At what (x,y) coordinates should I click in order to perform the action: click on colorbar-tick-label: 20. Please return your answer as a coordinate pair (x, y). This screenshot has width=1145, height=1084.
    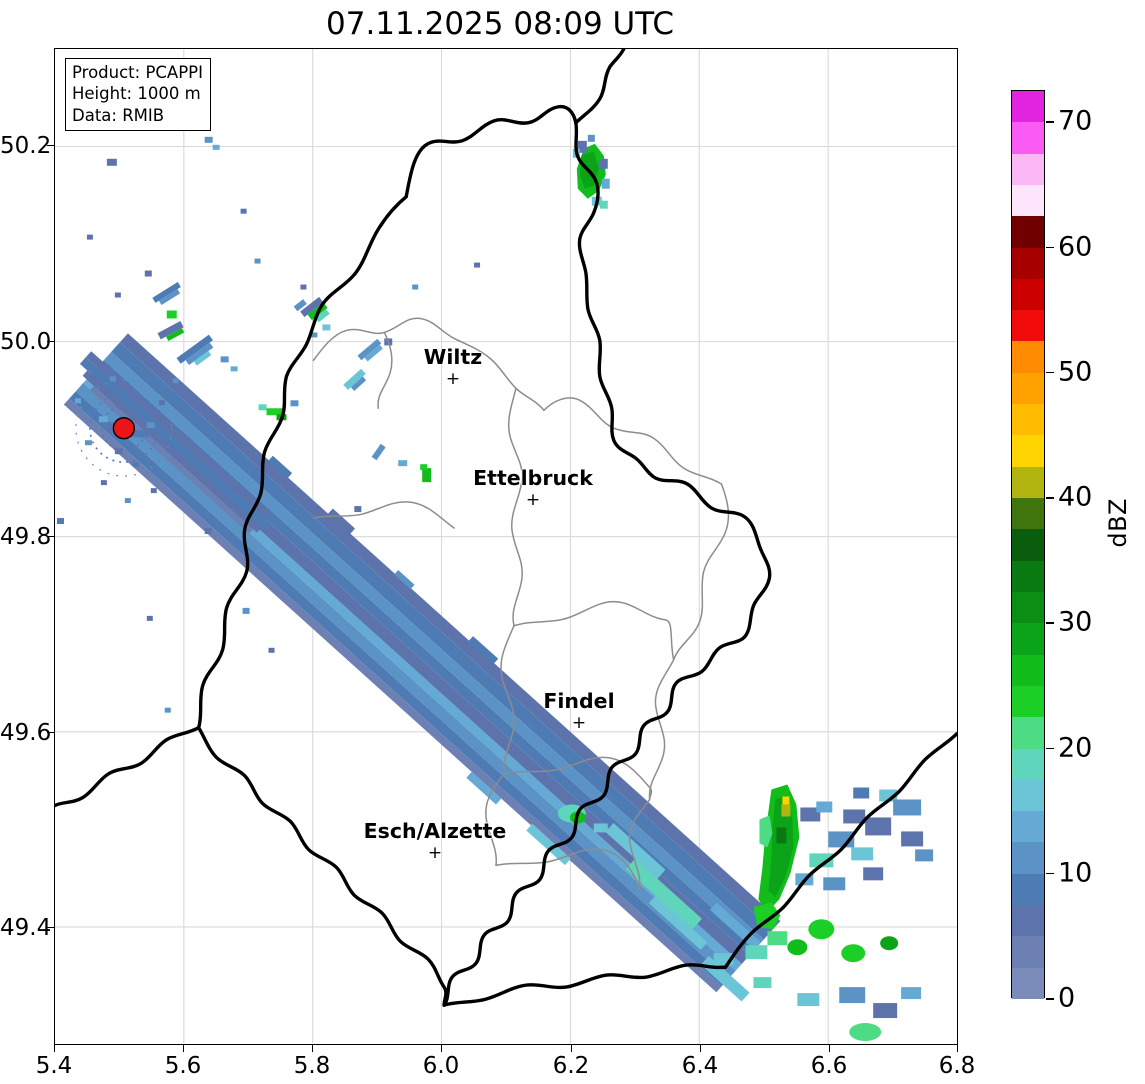
    Looking at the image, I should click on (1075, 748).